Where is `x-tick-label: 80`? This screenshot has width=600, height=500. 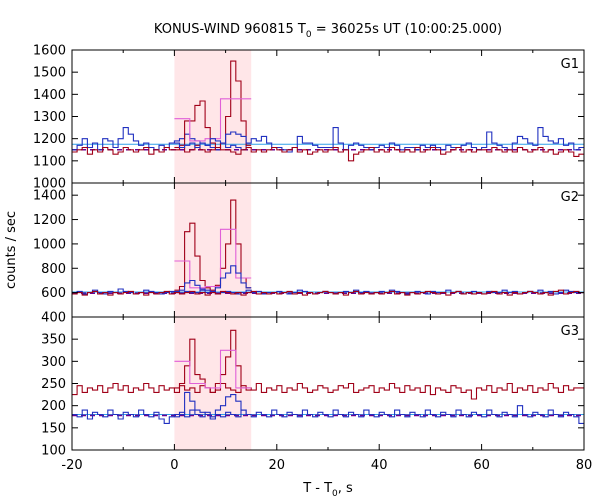
x-tick-label: 80 is located at coordinates (584, 465).